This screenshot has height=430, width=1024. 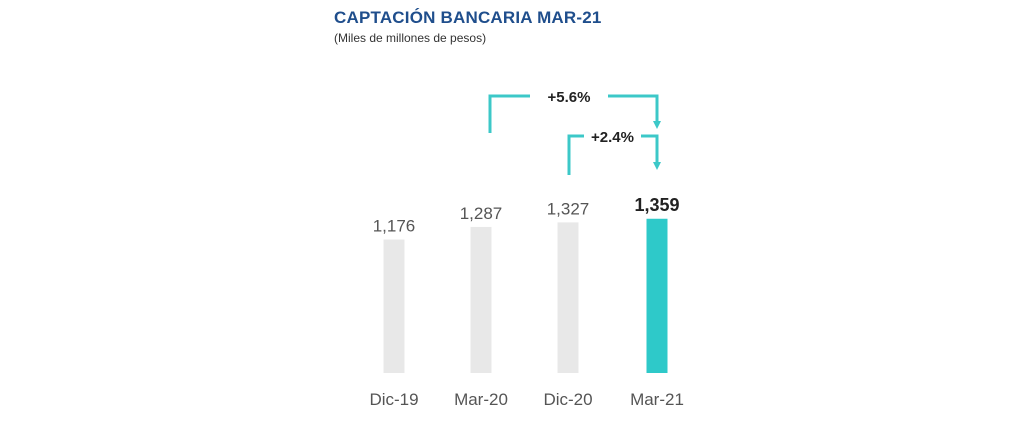 I want to click on x-tick-mar-21: Mar-21, so click(x=657, y=399).